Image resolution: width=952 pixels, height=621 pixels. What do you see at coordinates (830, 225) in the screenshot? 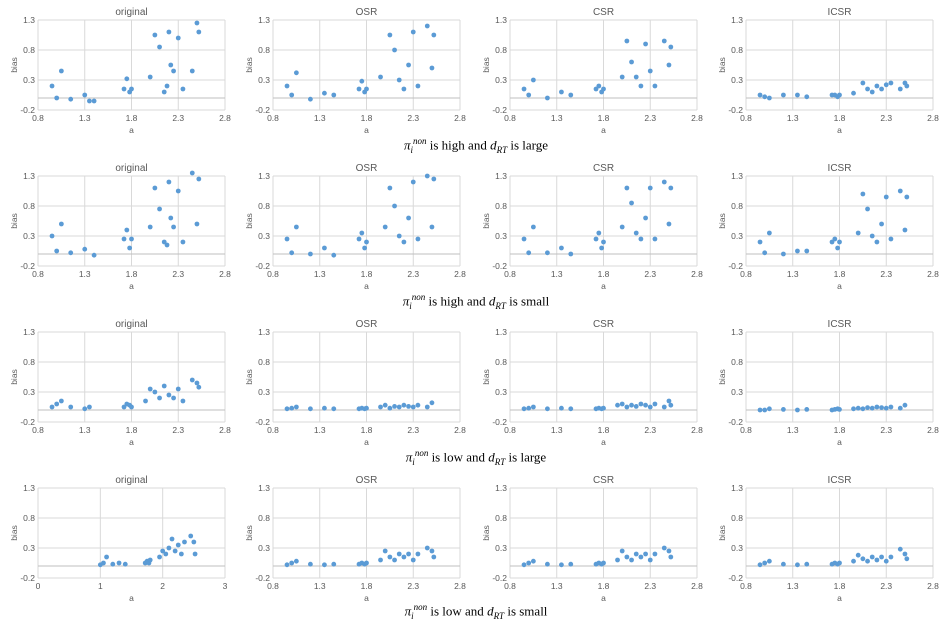
I see `scatter-panel-8: ICSR 0.8 1.3 1.8 2.3 2.8 -0.2 0.3 0.8 1.3 a bias` at bounding box center [830, 225].